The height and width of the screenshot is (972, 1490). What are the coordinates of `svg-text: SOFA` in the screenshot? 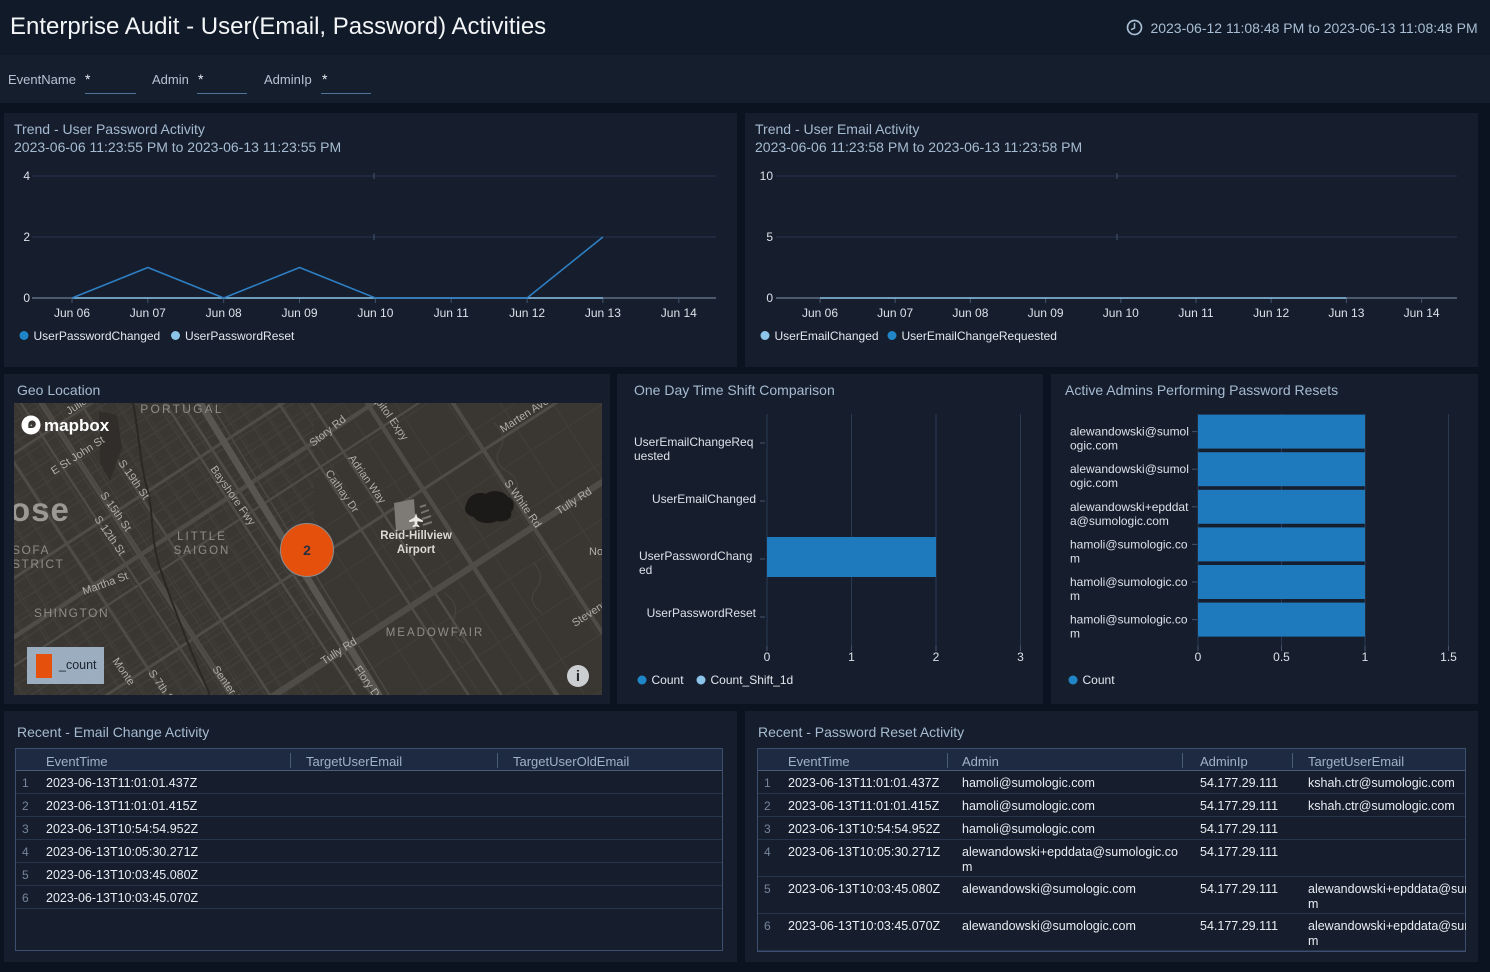 It's located at (32, 550).